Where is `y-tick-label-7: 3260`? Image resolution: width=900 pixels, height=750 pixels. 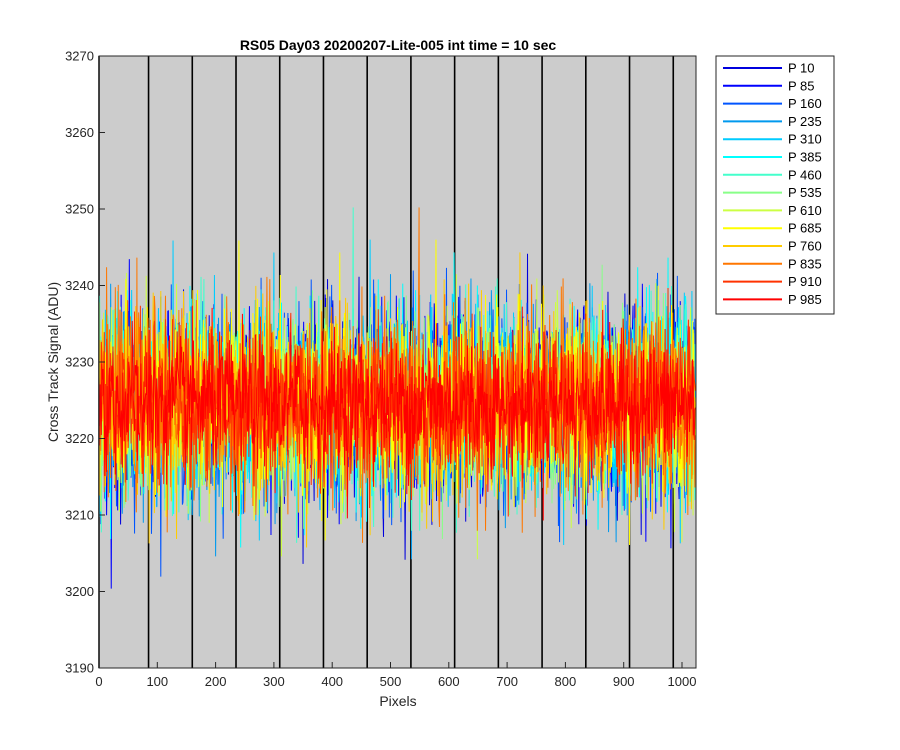
y-tick-label-7: 3260 is located at coordinates (79, 132).